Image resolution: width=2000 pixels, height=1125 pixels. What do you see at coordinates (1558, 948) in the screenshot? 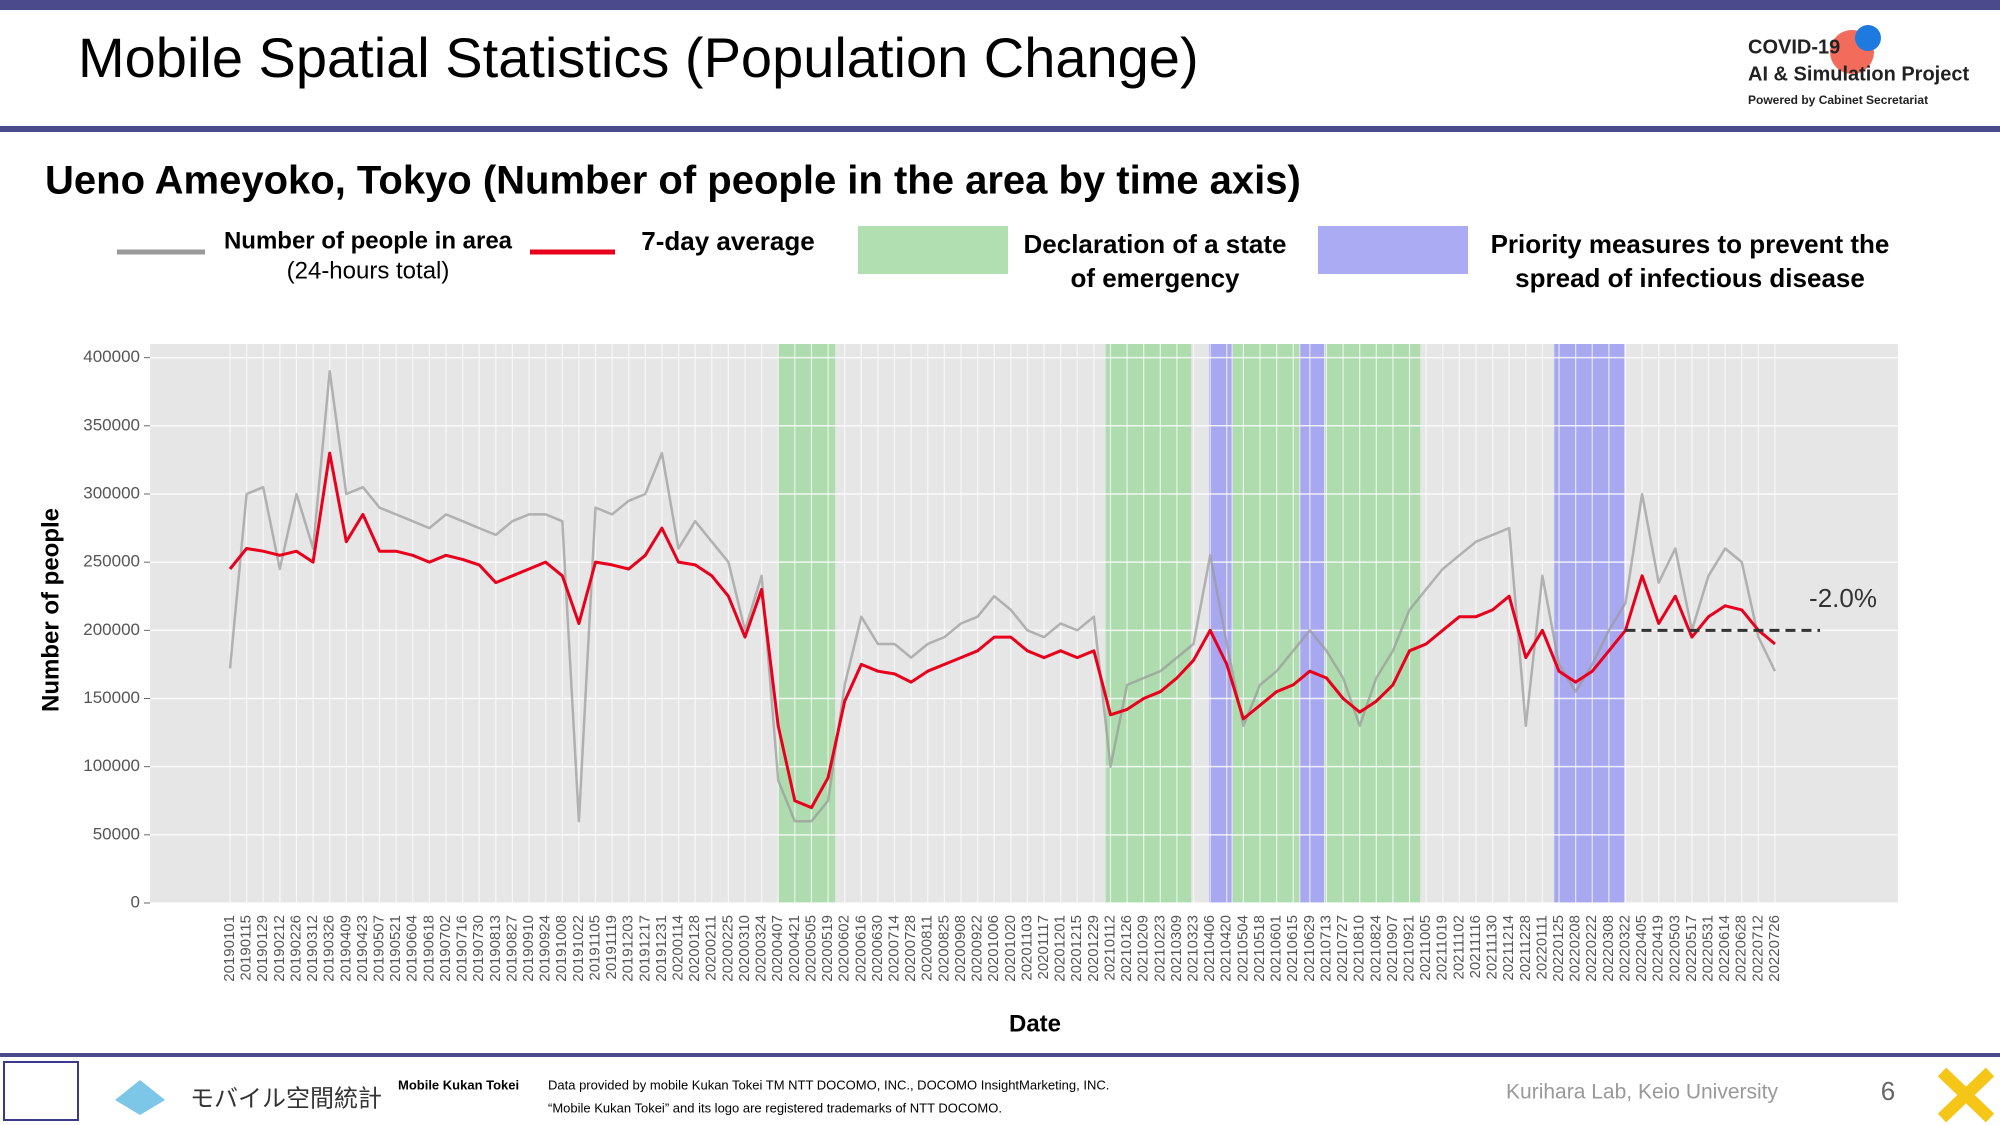
I see `x-tick-label: 20220125` at bounding box center [1558, 948].